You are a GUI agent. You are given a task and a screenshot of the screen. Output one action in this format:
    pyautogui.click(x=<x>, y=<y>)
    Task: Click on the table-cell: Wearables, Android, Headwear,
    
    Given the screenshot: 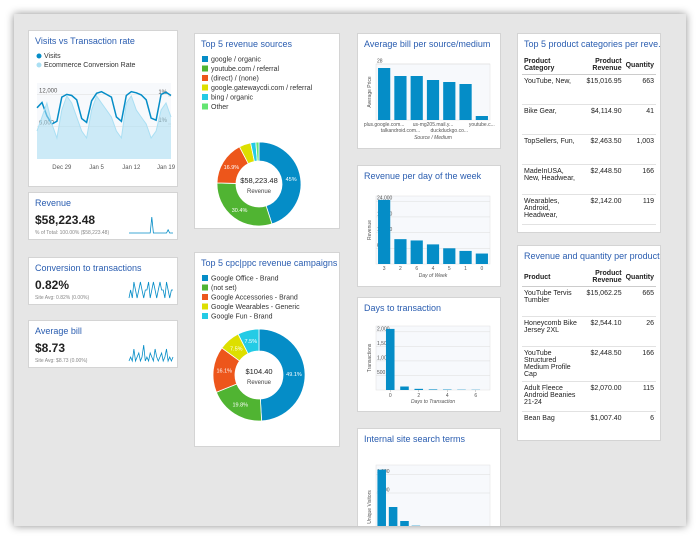 What is the action you would take?
    pyautogui.click(x=551, y=209)
    